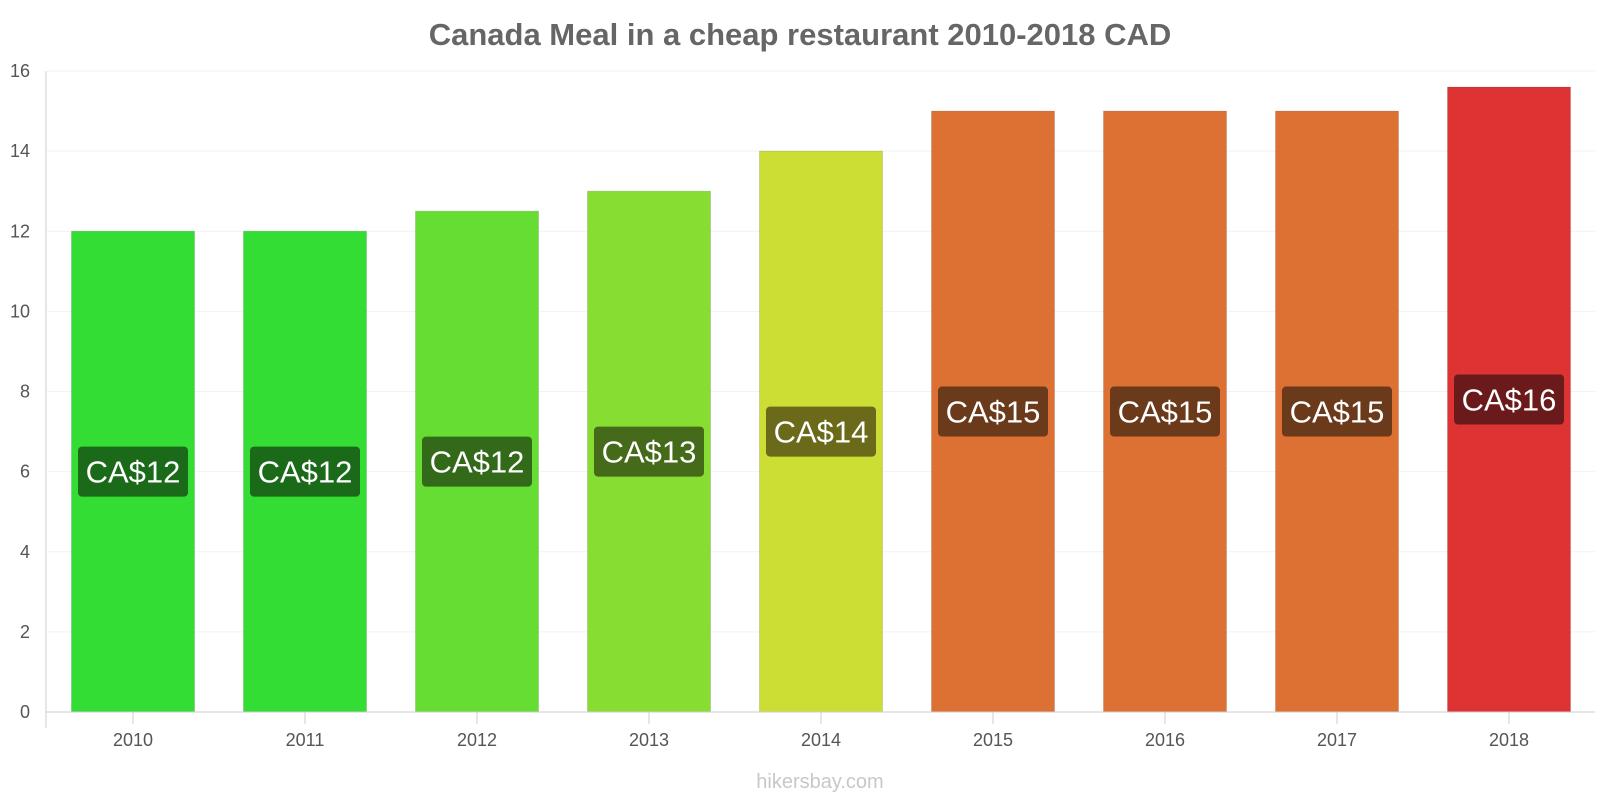  Describe the element at coordinates (1337, 740) in the screenshot. I see `x-tick-label: 2017` at that location.